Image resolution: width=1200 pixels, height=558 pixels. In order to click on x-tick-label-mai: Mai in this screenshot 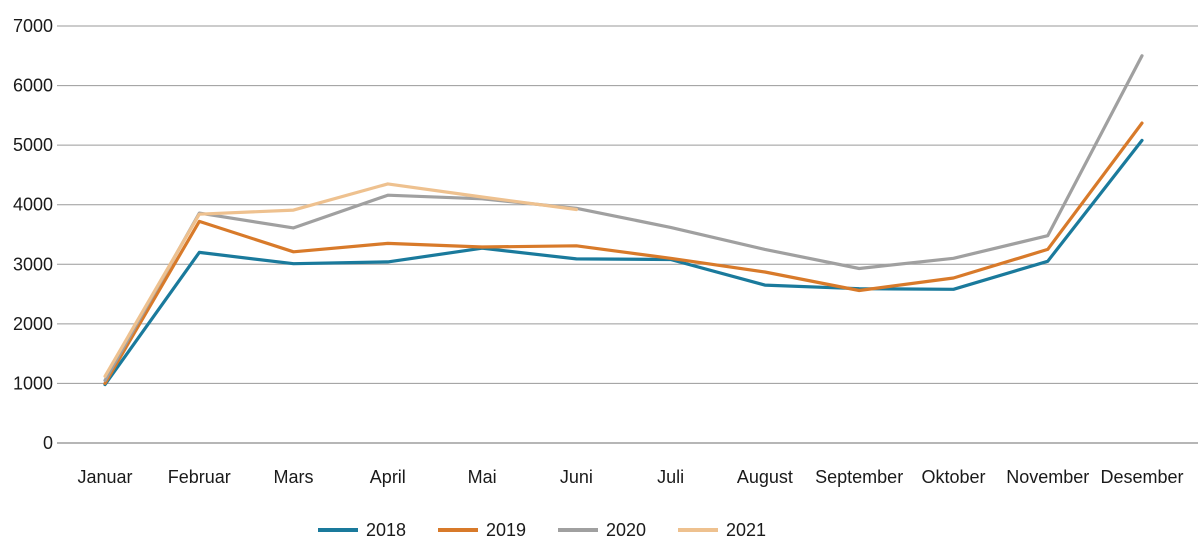, I will do `click(482, 477)`.